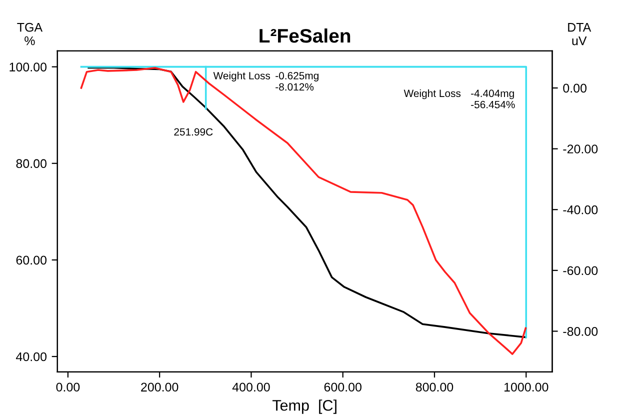 The height and width of the screenshot is (417, 624). I want to click on y-tick-label: 100.00, so click(28, 67).